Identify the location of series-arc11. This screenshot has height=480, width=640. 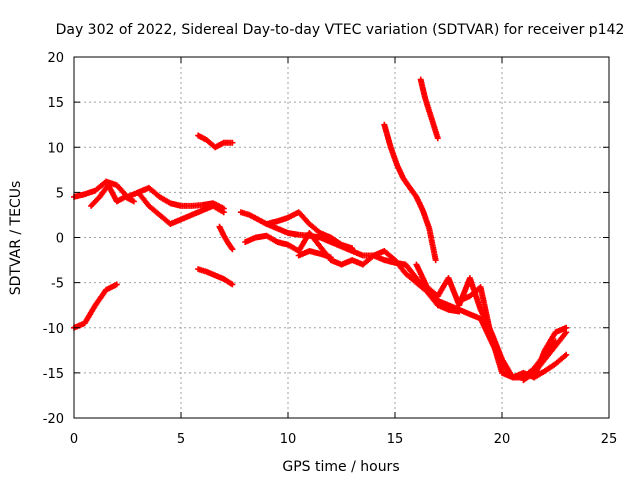
(314, 254).